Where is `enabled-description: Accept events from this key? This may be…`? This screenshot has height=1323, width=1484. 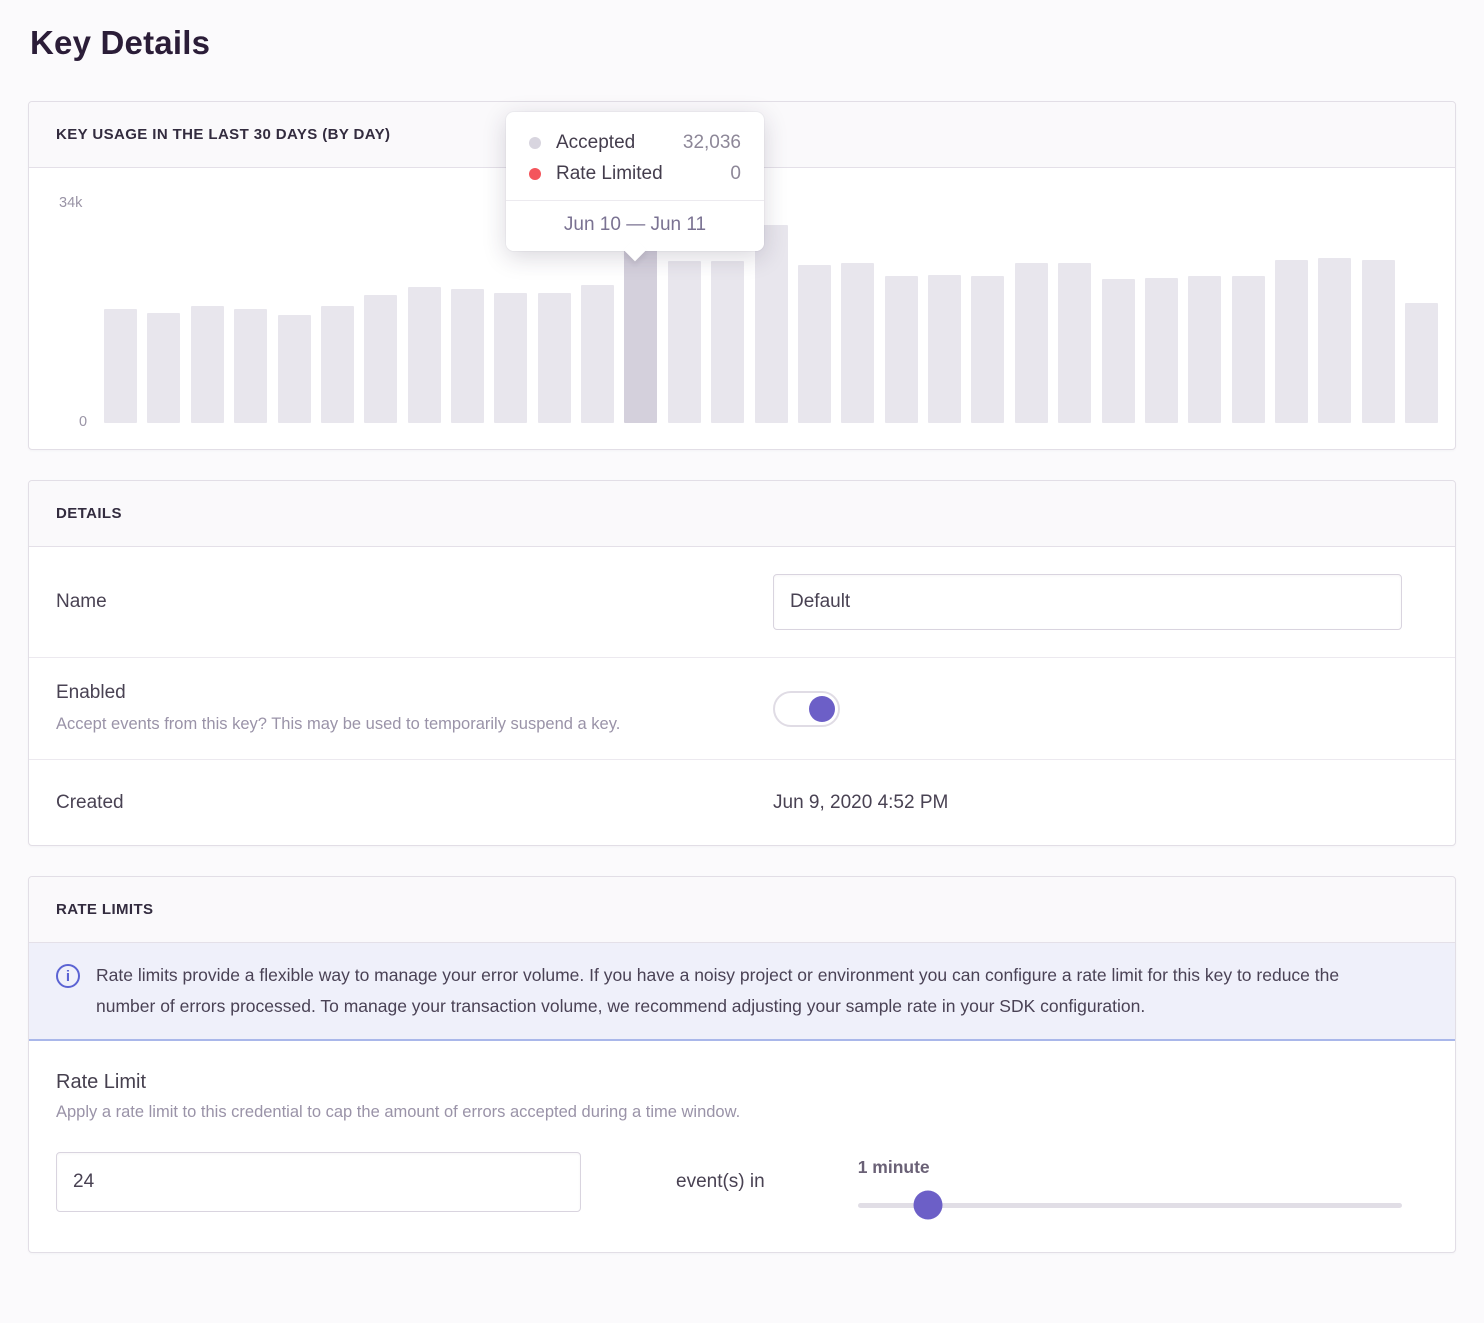 enabled-description: Accept events from this key? This may be… is located at coordinates (338, 723).